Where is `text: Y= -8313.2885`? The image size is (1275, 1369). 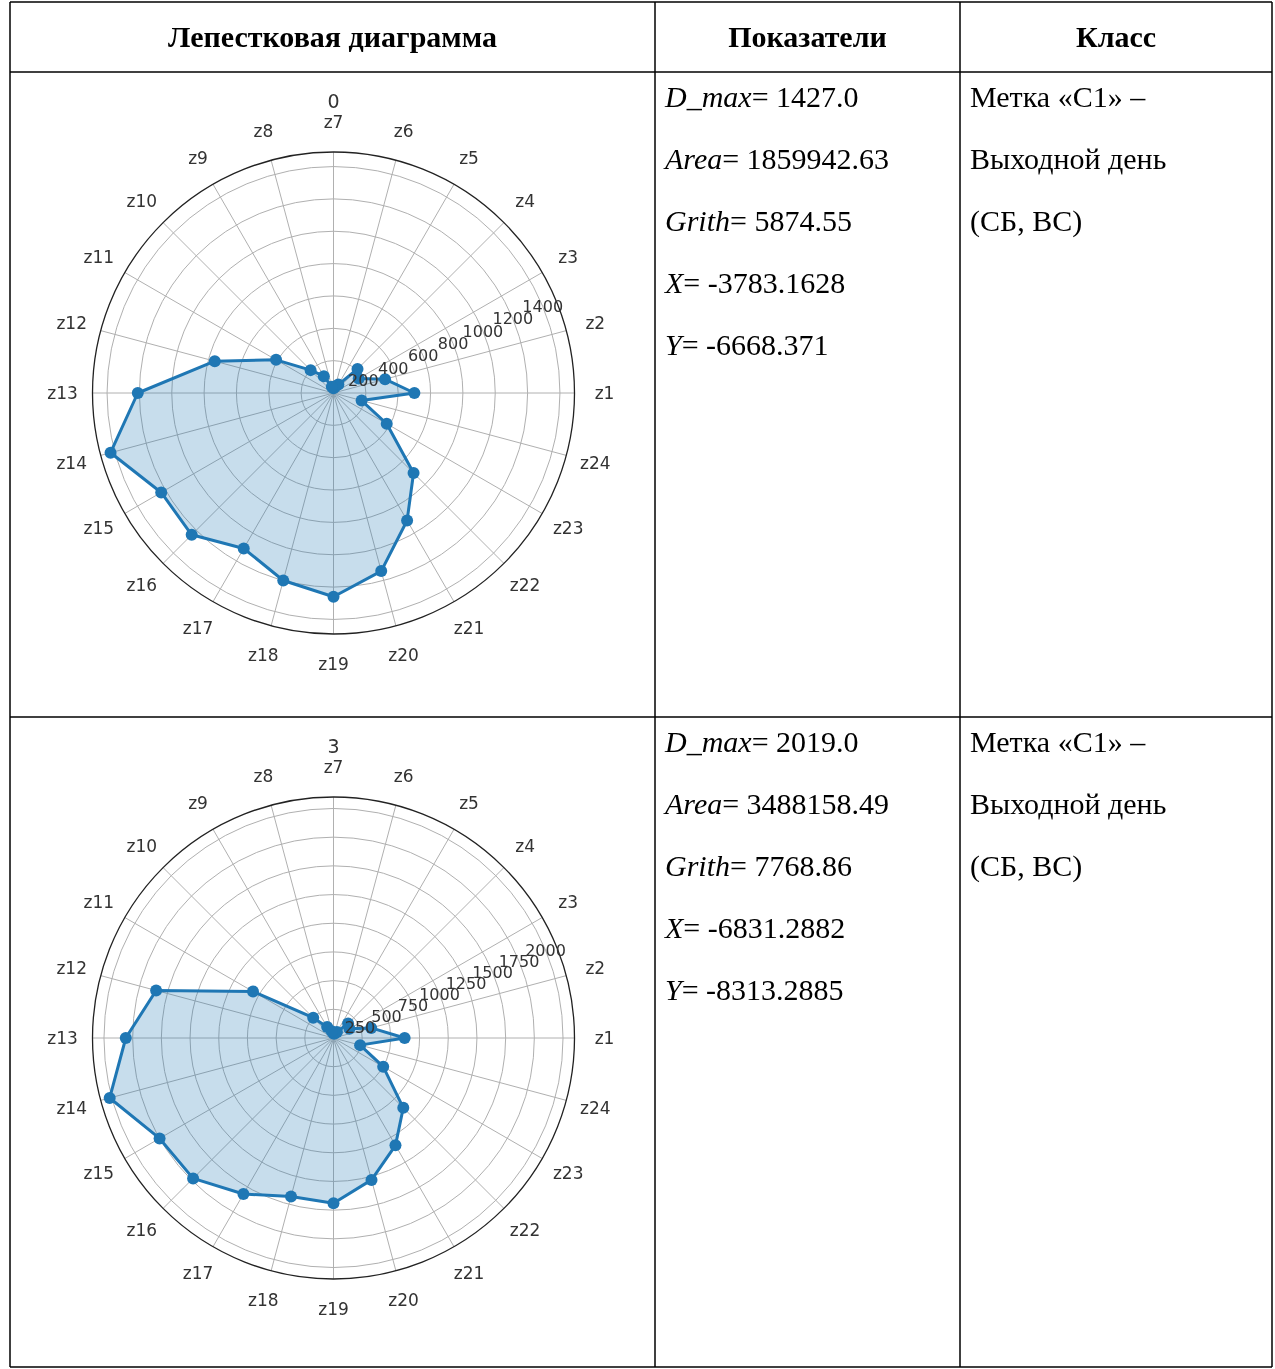 text: Y= -8313.2885 is located at coordinates (754, 989).